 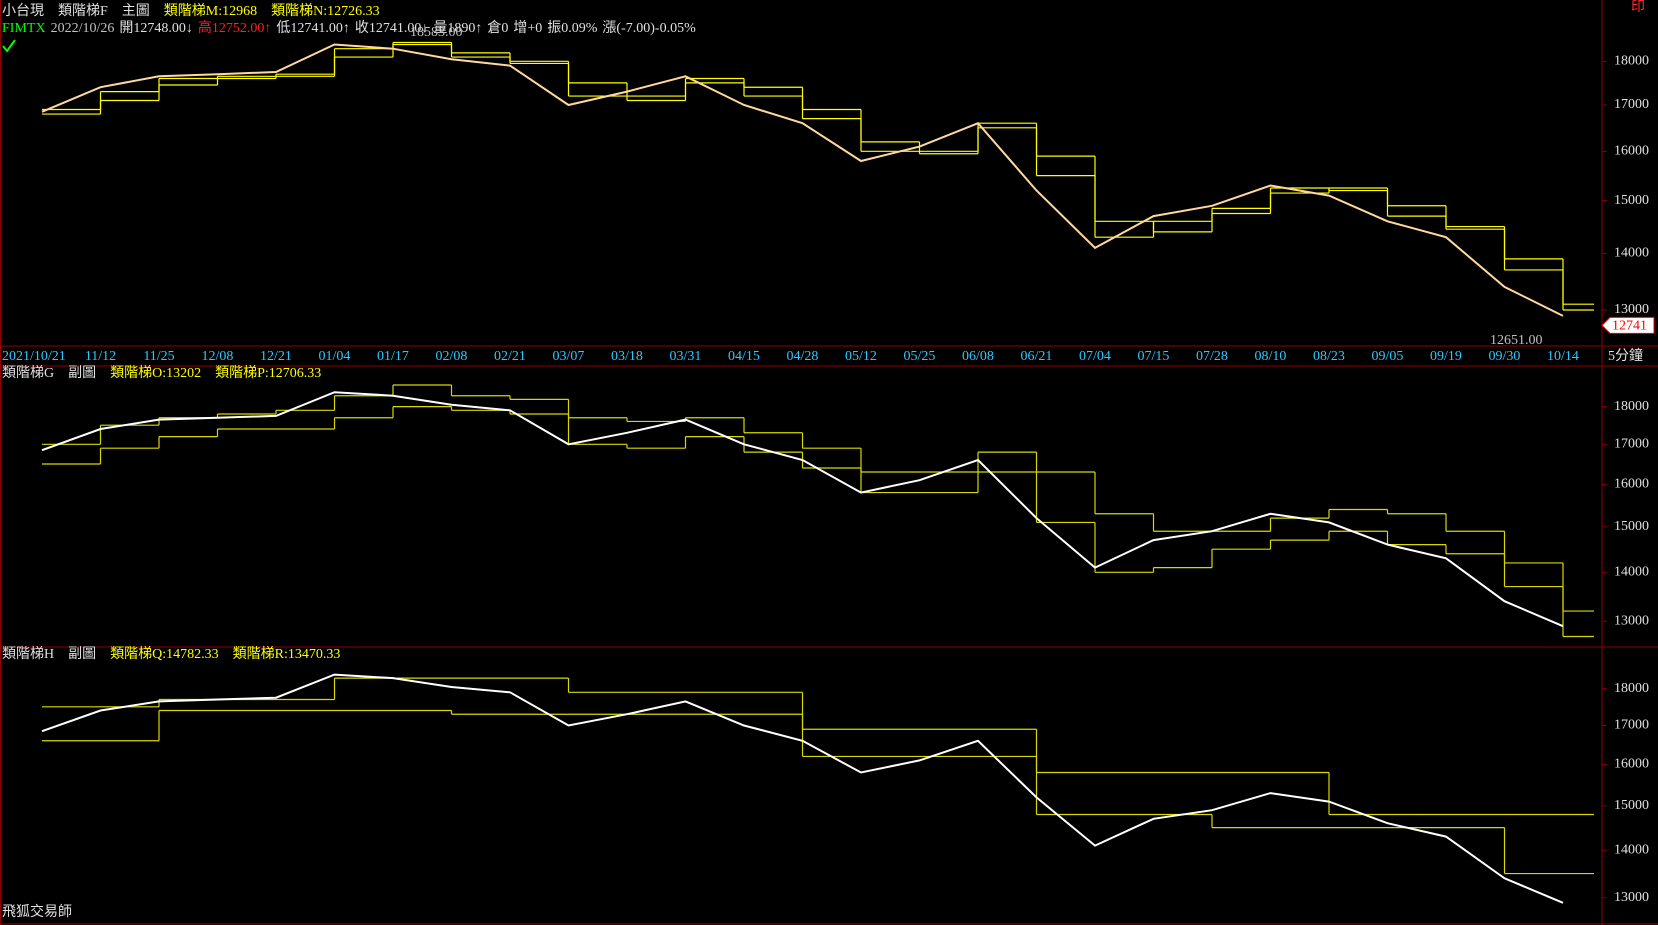 What do you see at coordinates (1329, 356) in the screenshot?
I see `x-tick-label: 08/23` at bounding box center [1329, 356].